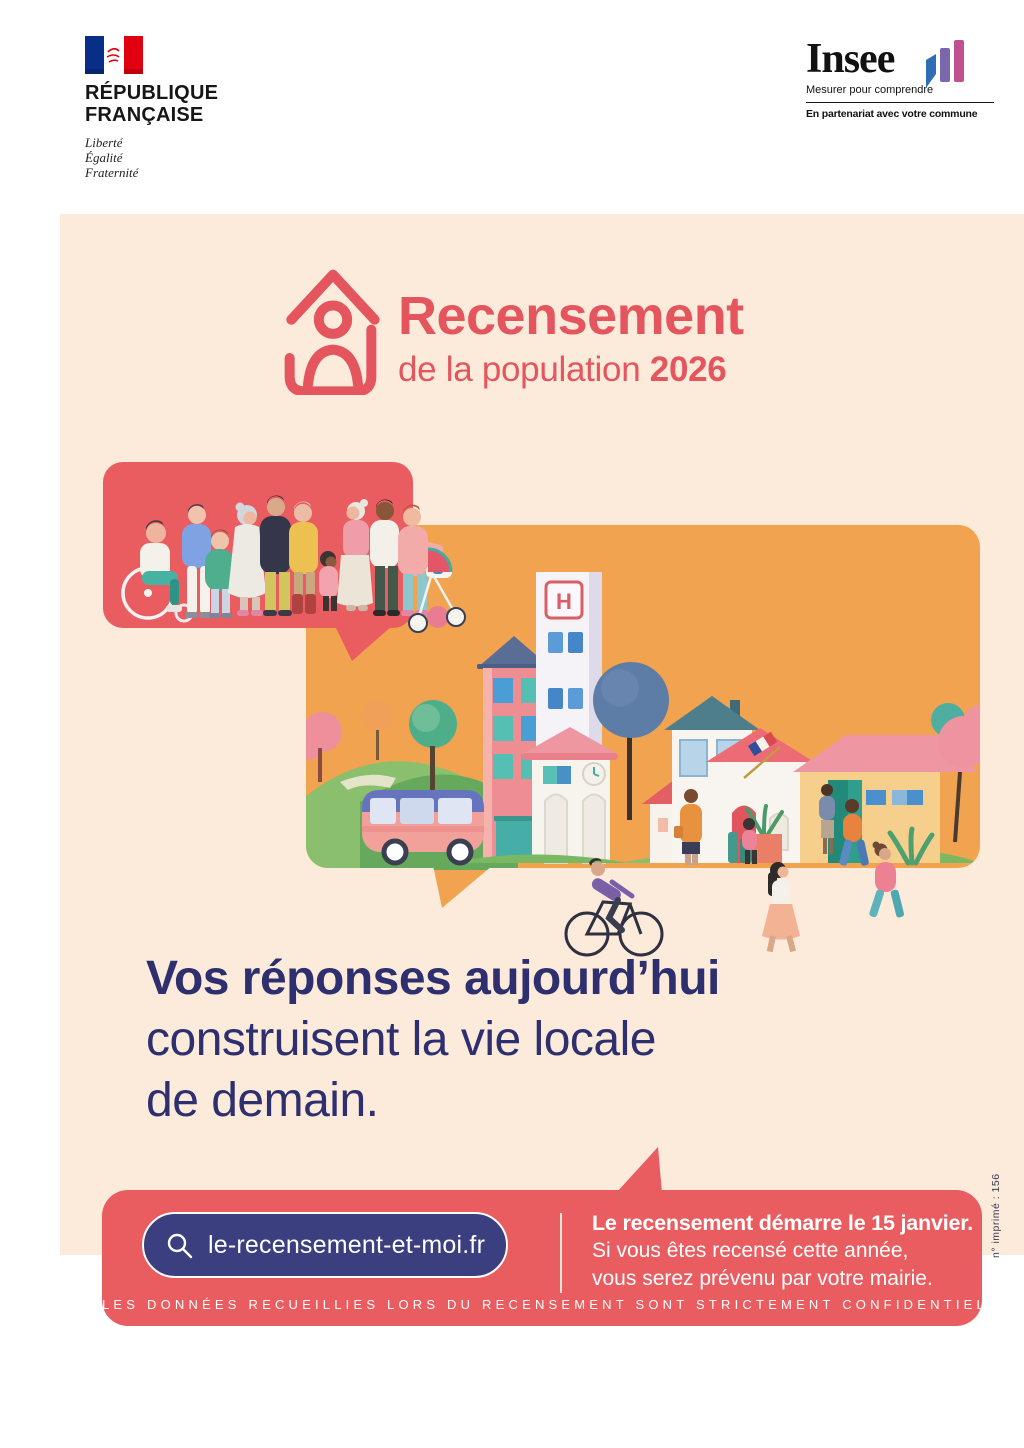 The width and height of the screenshot is (1024, 1448). Describe the element at coordinates (892, 114) in the screenshot. I see `insee-partnership: En partenariat avec votre commune` at that location.